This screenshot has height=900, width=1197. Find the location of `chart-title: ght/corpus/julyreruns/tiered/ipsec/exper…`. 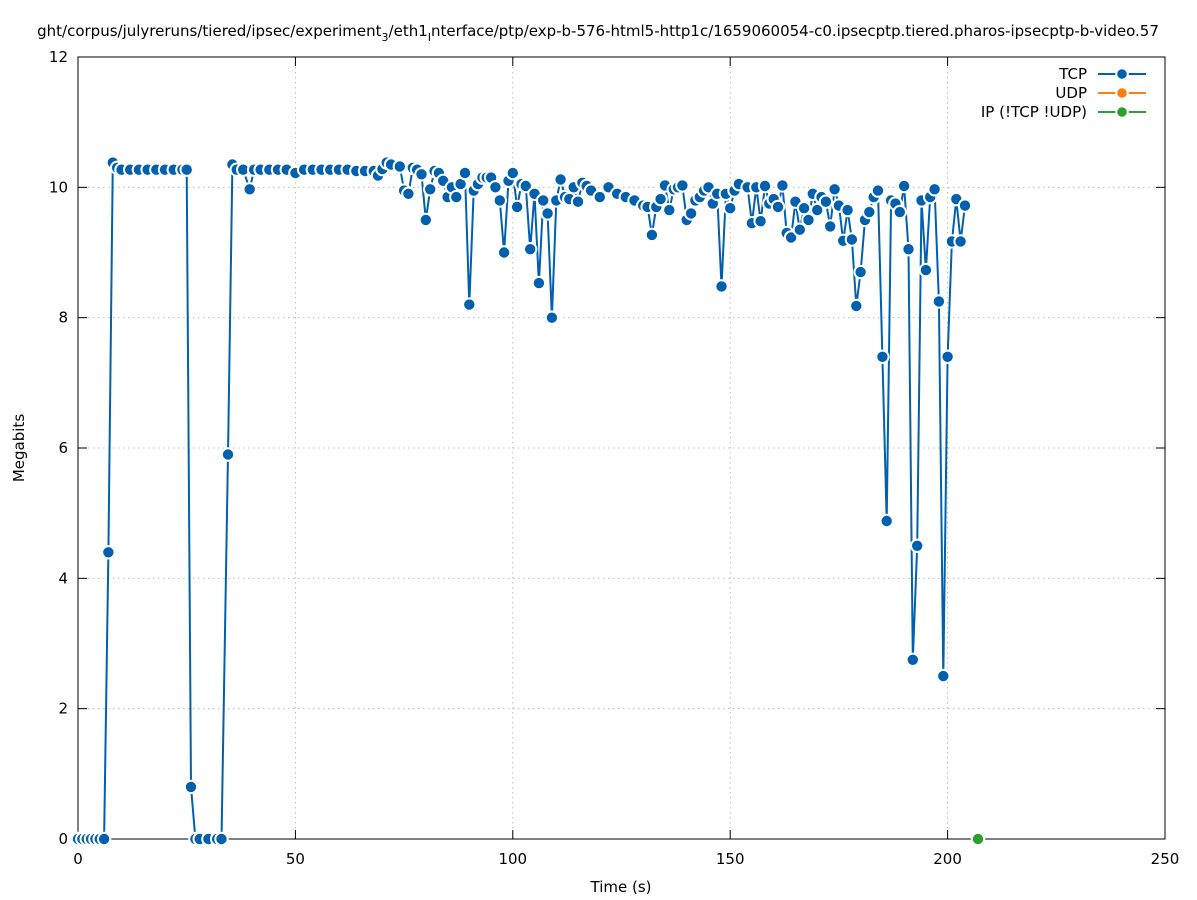

chart-title: ght/corpus/julyreruns/tiered/ipsec/exper… is located at coordinates (598, 33).